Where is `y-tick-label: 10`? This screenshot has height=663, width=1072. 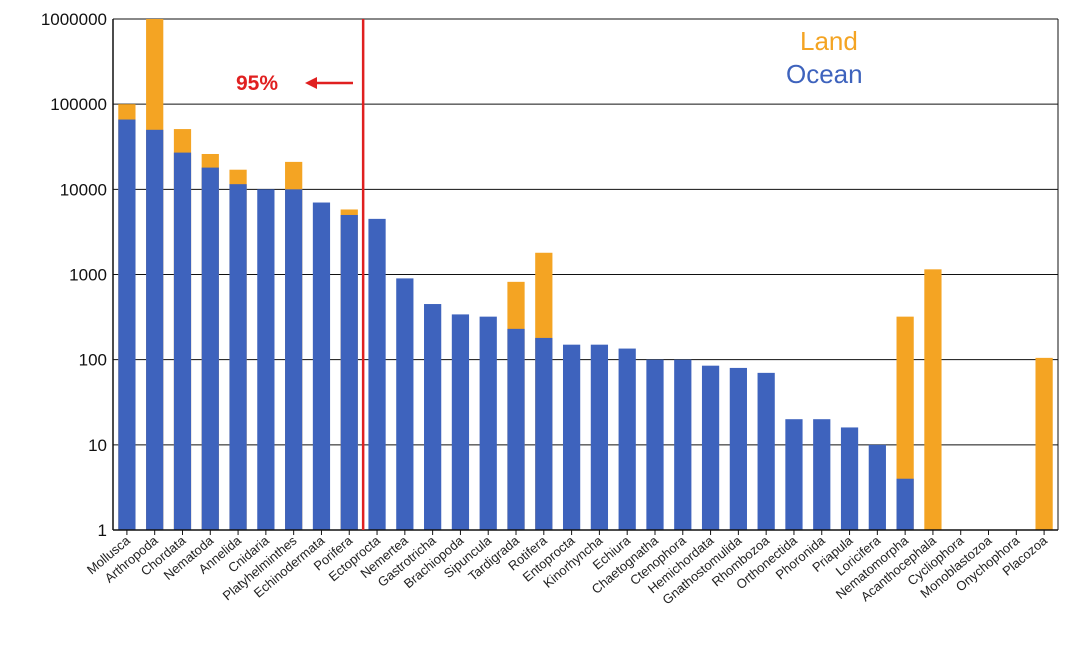 y-tick-label: 10 is located at coordinates (97, 445).